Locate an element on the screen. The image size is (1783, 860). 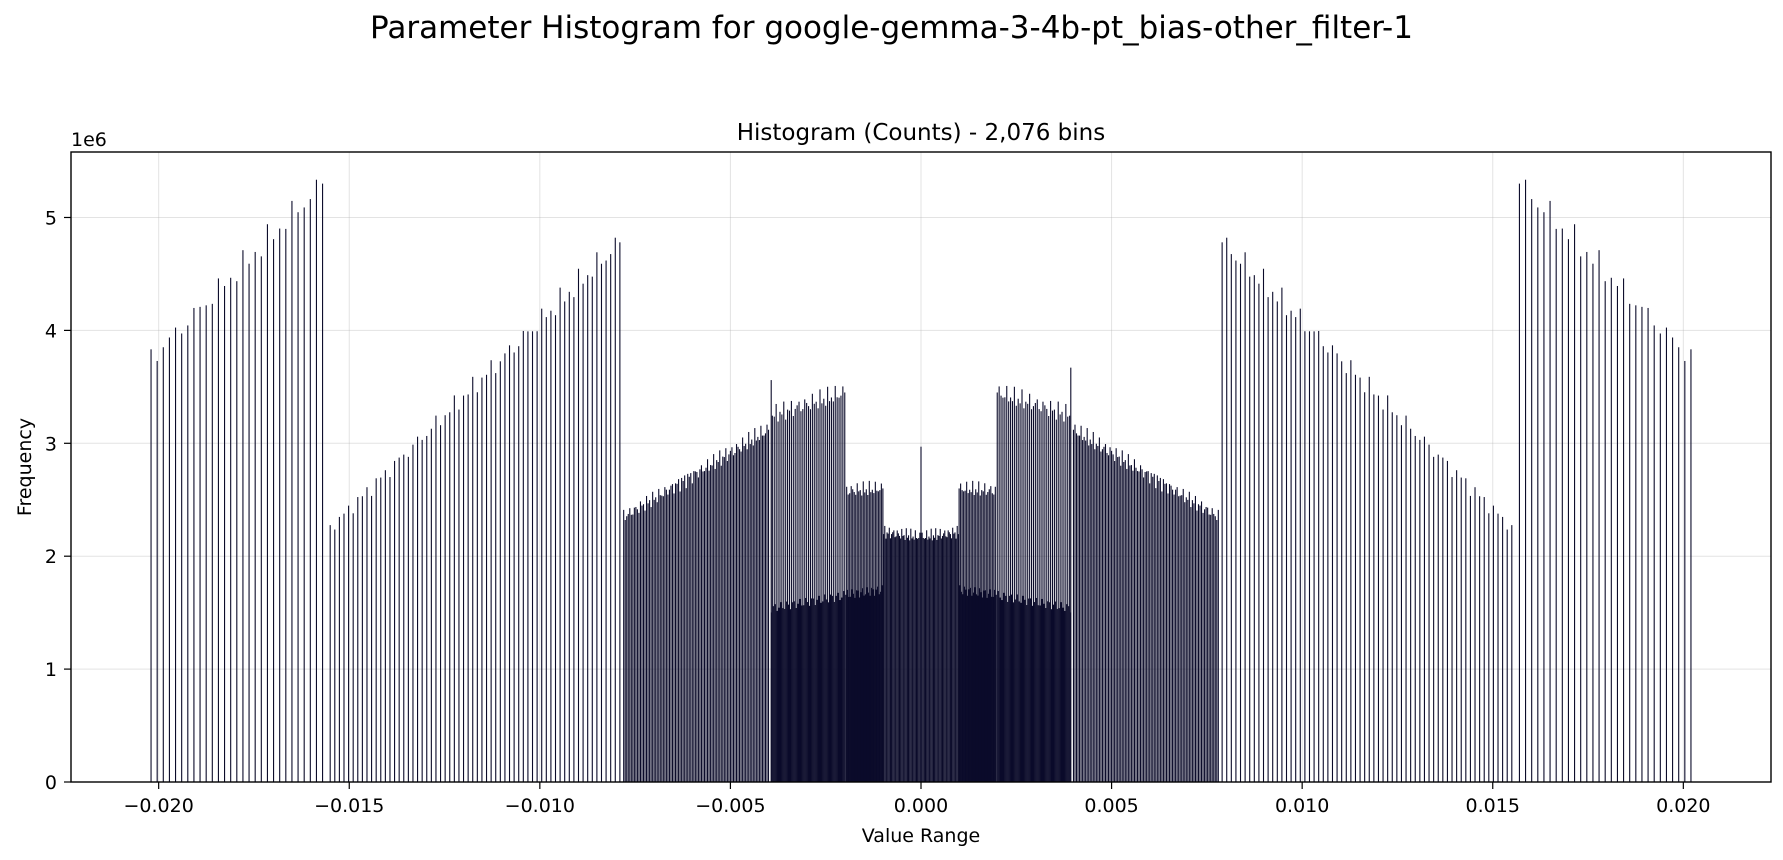
y-tick-label: 3 is located at coordinates (51, 444).